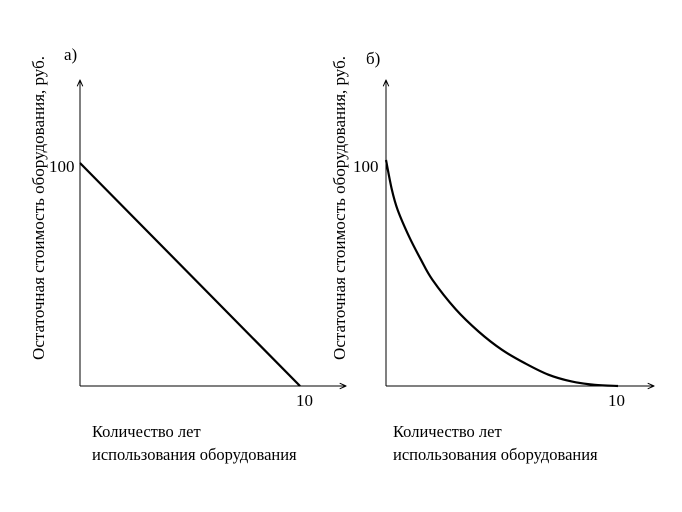  Describe the element at coordinates (447, 431) in the screenshot. I see `x-axis-label-b-line1: Количество лет` at that location.